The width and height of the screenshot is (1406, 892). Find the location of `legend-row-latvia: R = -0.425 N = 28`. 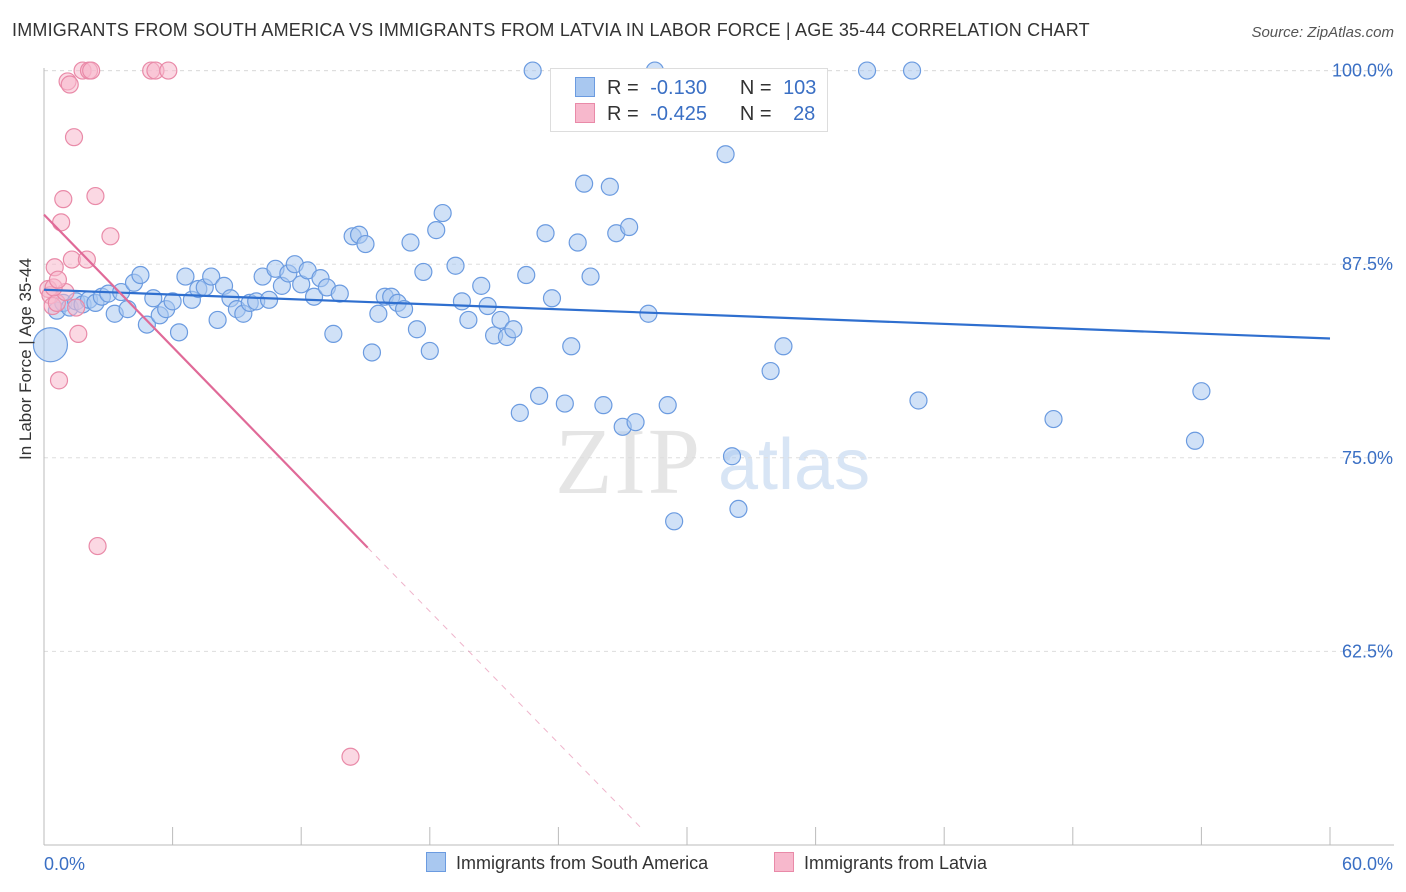

legend-row-latvia: R = -0.425 N = 28 is located at coordinates (695, 115).